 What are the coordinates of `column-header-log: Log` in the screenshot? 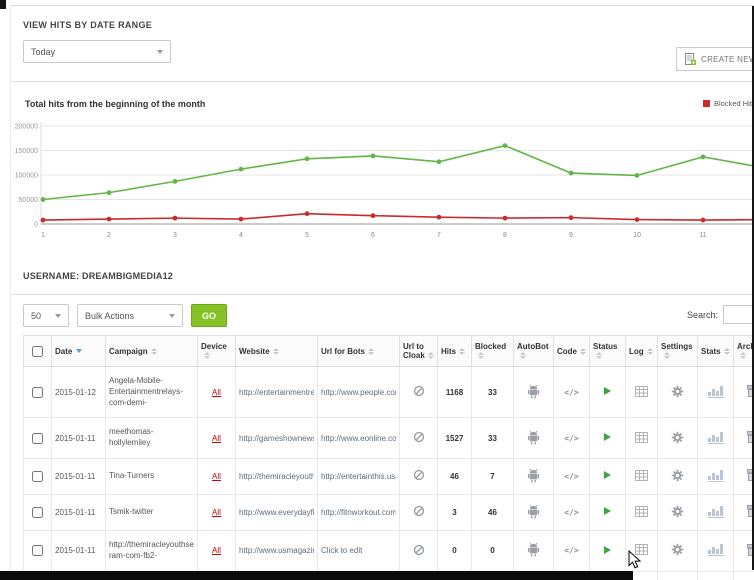 It's located at (641, 351).